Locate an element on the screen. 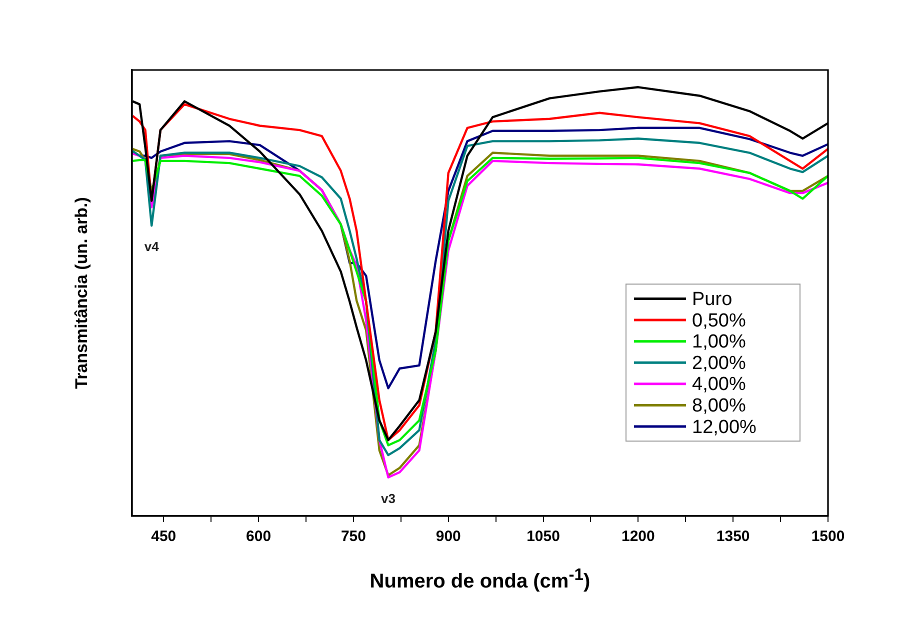  x-tick-label: 900 is located at coordinates (448, 537).